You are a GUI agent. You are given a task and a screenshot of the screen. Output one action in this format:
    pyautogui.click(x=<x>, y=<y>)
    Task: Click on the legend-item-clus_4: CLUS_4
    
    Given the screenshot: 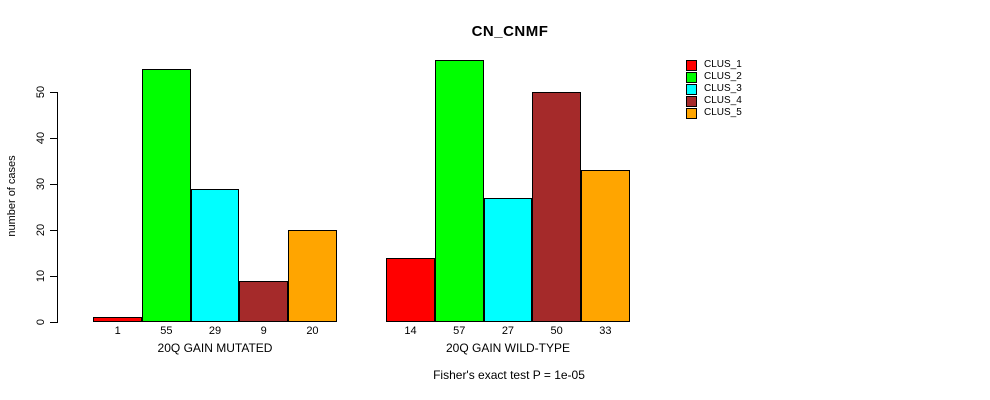 What is the action you would take?
    pyautogui.click(x=714, y=101)
    